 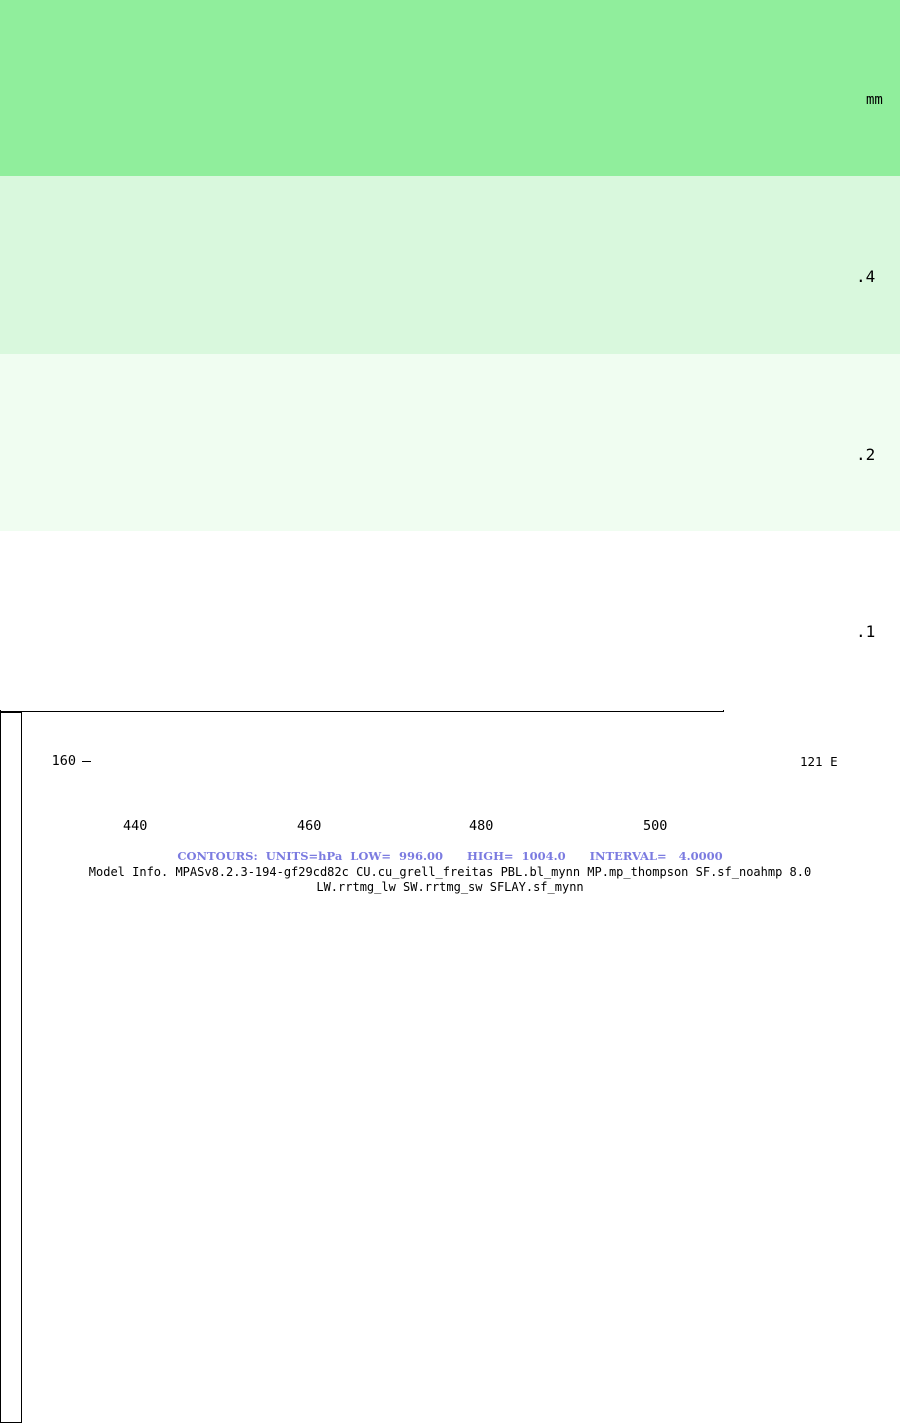 I want to click on colorbar-tick-p4: .4, so click(x=866, y=276).